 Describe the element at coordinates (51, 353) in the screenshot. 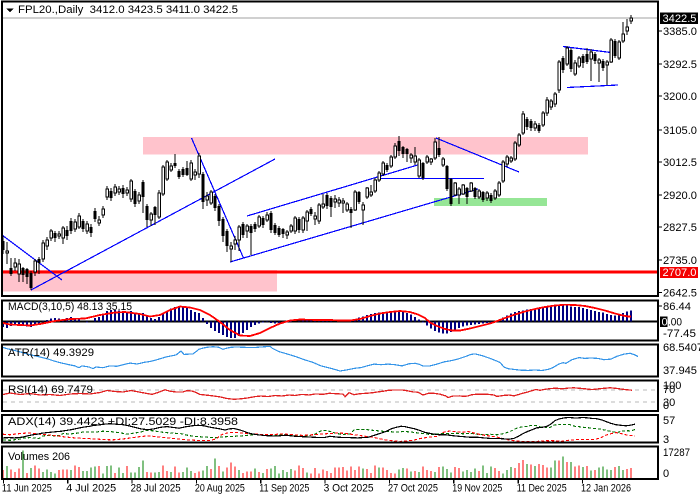

I see `svg-text: ATR(14) 49.3929` at that location.